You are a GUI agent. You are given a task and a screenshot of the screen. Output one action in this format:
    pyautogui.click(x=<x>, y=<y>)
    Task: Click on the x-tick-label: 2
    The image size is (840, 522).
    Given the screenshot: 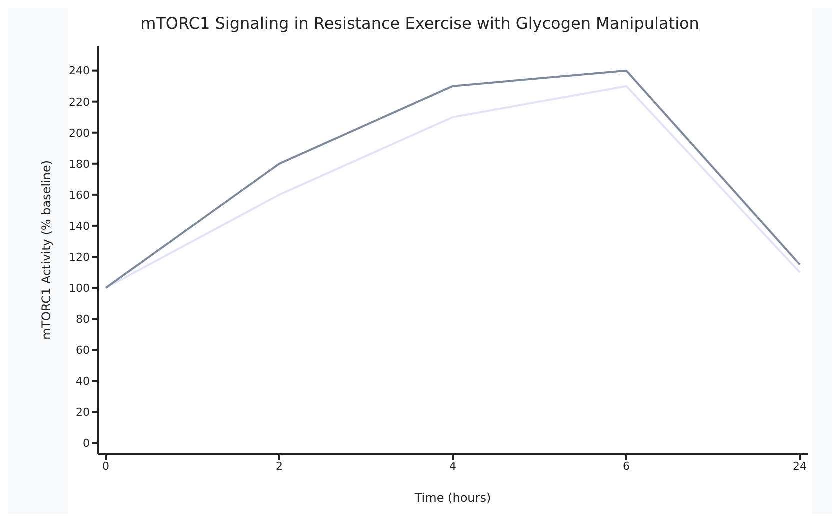 What is the action you would take?
    pyautogui.click(x=279, y=466)
    